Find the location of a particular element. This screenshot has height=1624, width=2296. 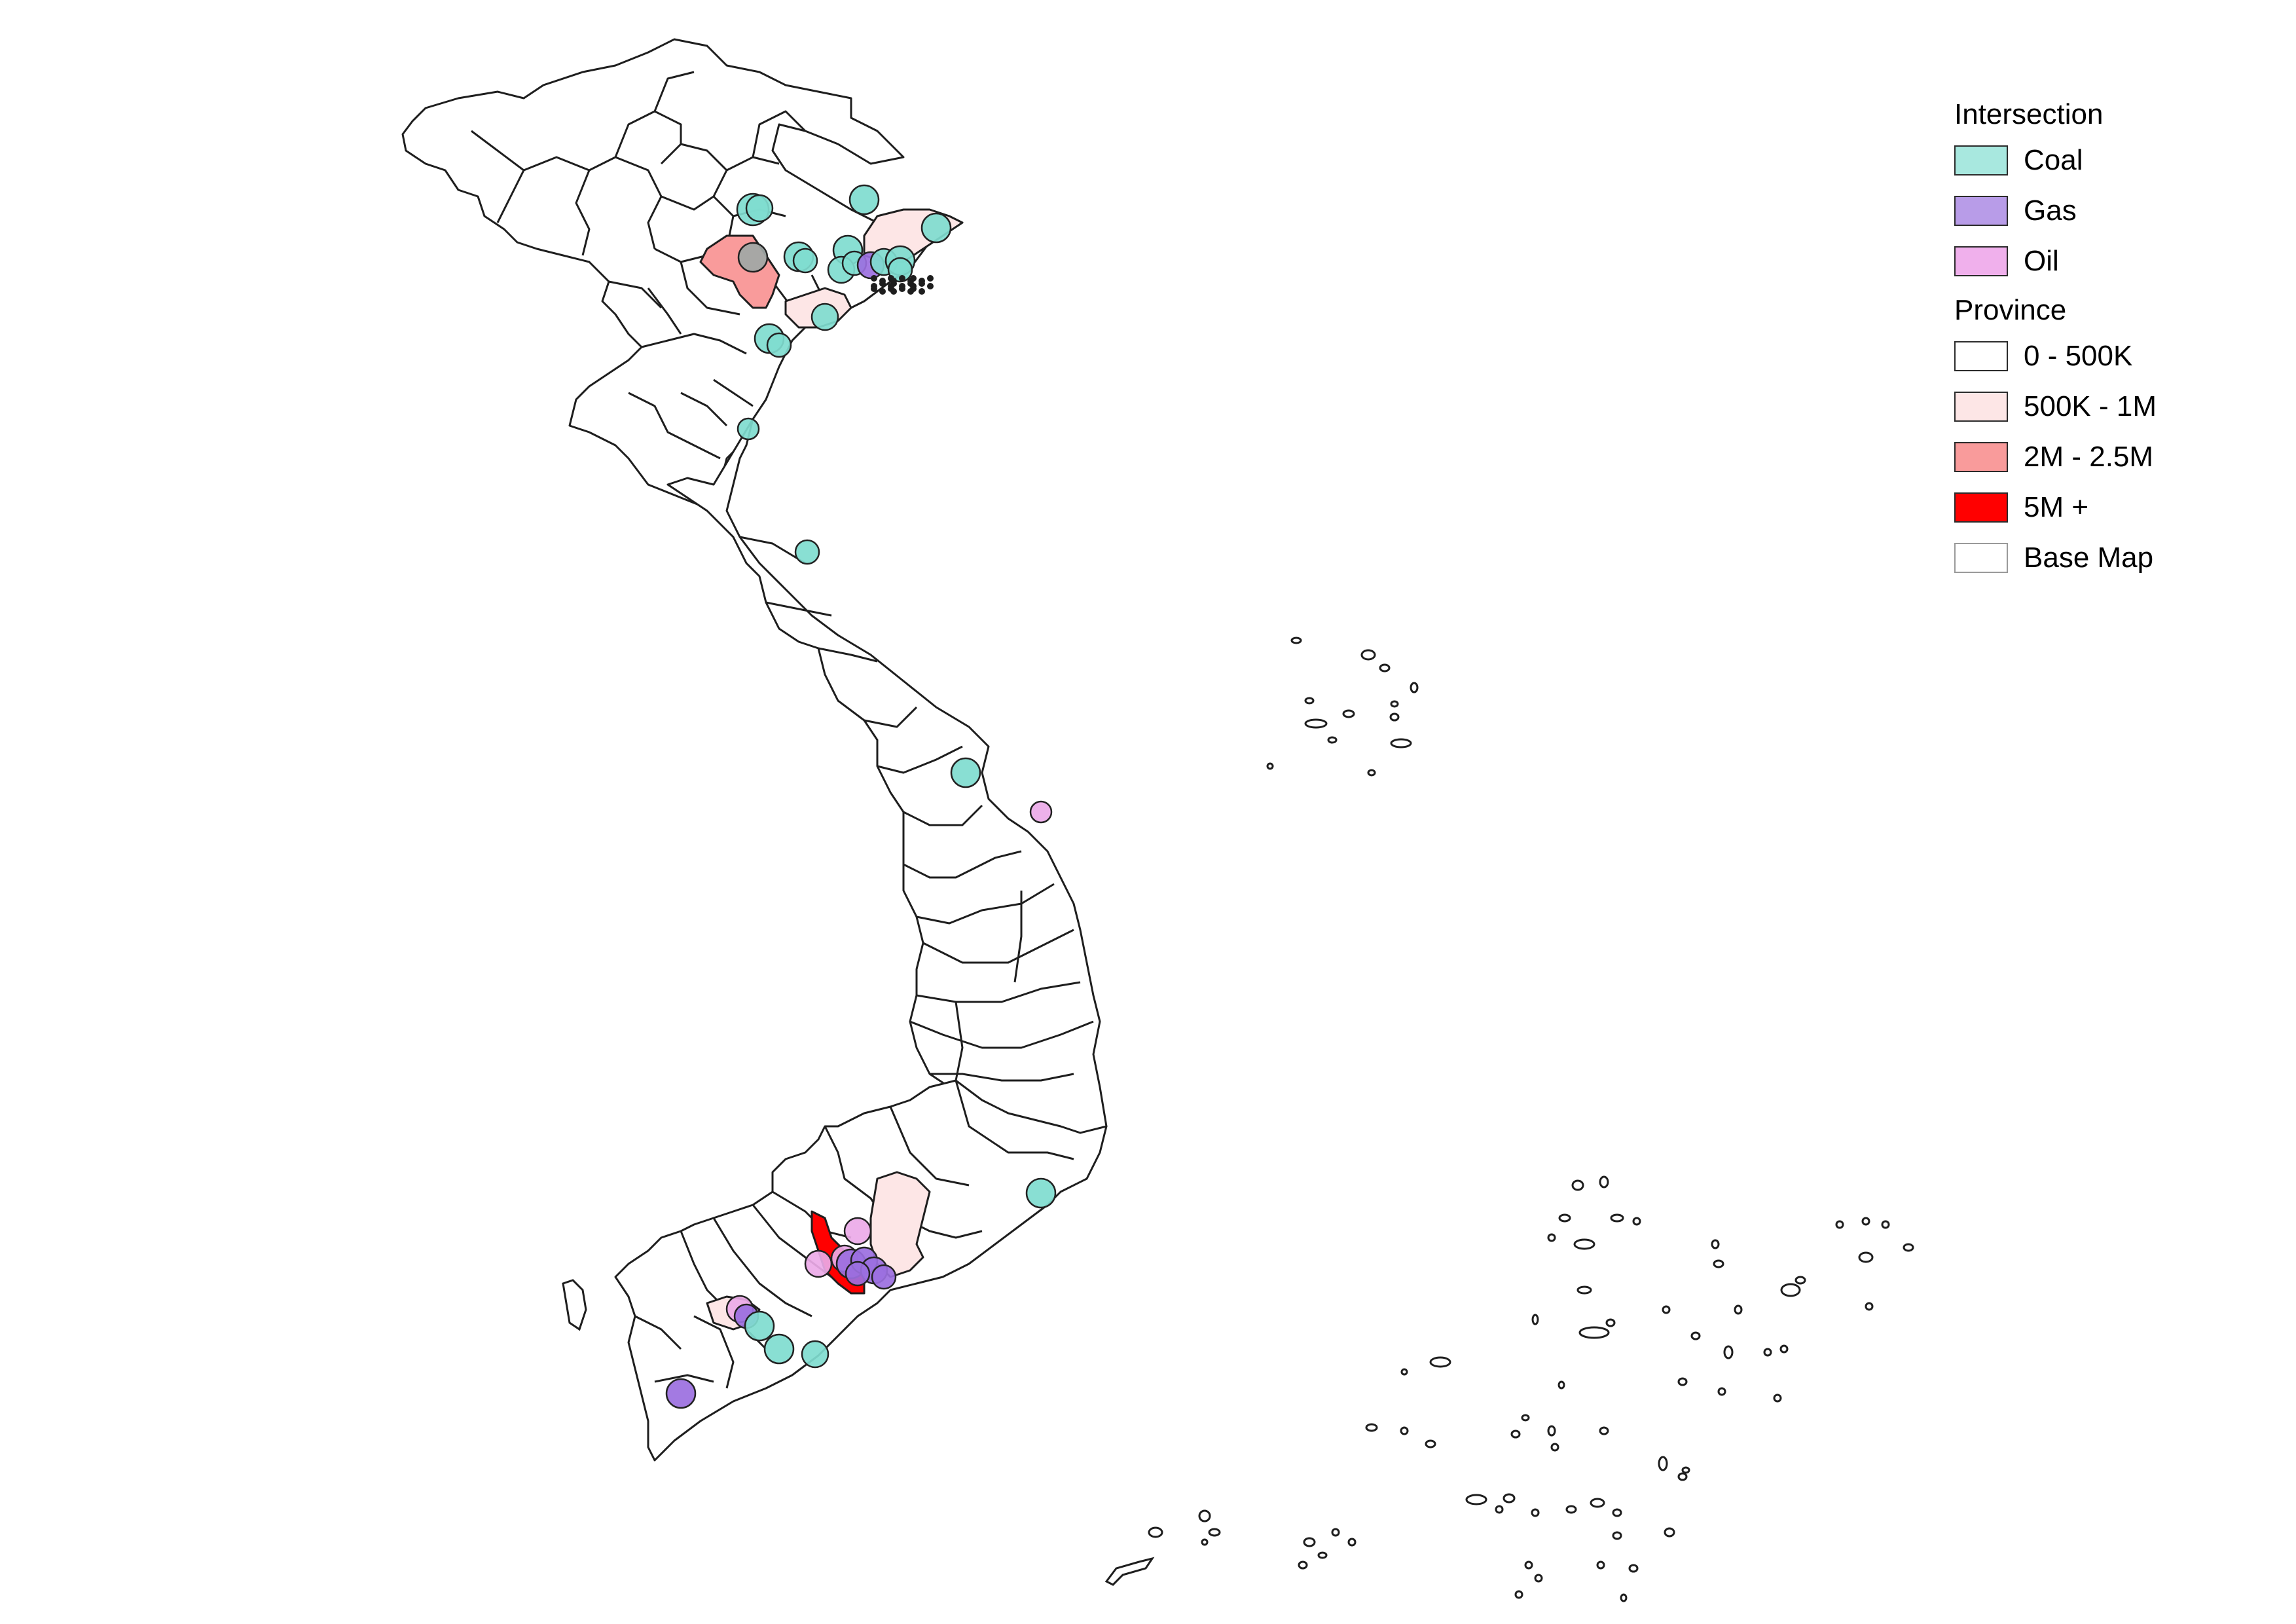

legend-label-0-500k: 0 - 500K is located at coordinates (2078, 356).